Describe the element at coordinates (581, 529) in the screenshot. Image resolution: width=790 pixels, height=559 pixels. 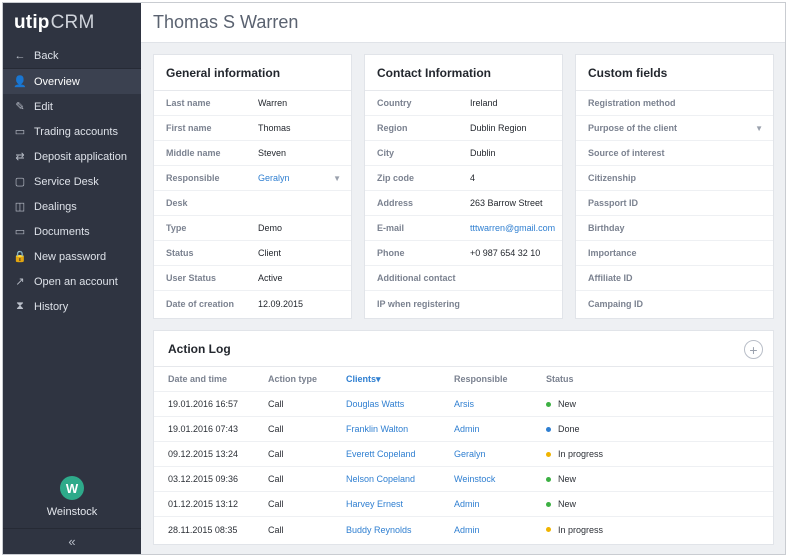
I see `status-label: In progress` at that location.